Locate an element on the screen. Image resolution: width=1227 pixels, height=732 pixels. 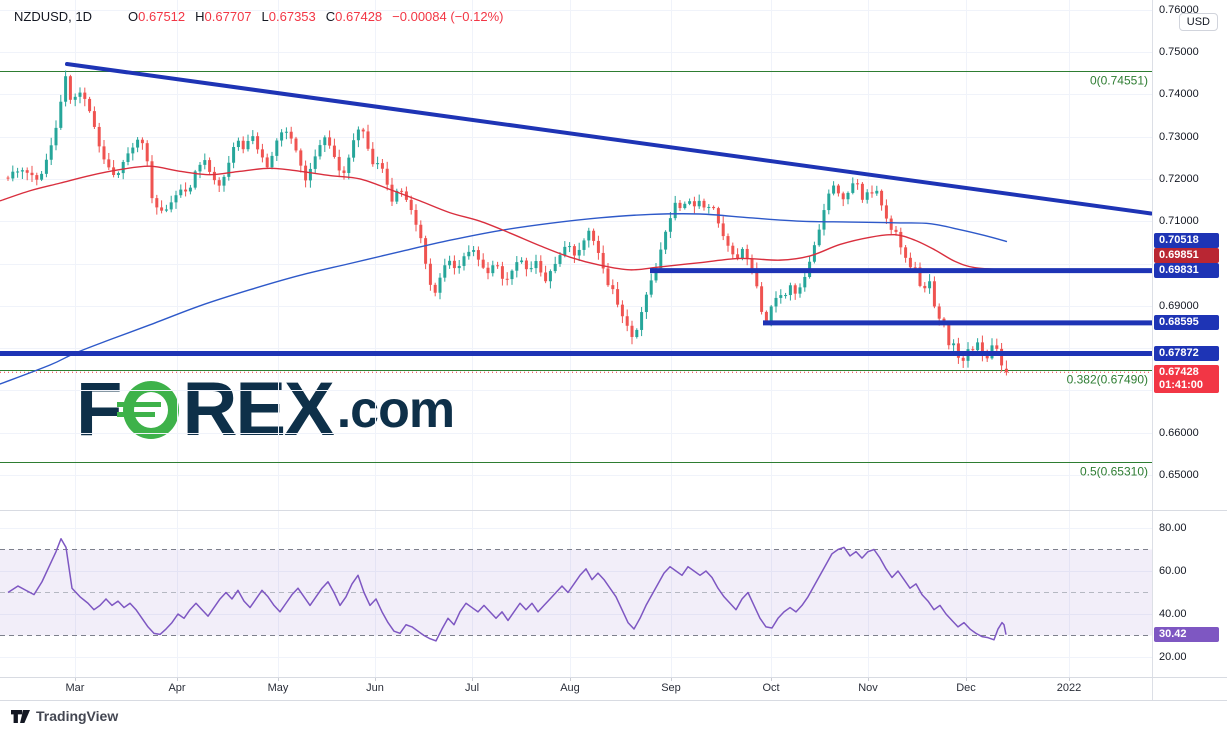
open-value: 0.67512 is located at coordinates (162, 16).